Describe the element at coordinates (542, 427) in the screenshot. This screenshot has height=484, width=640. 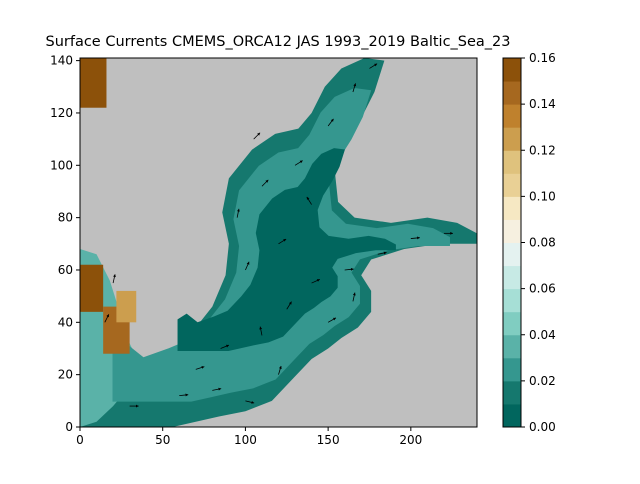
I see `colorbar-tick-label: 0.00` at that location.